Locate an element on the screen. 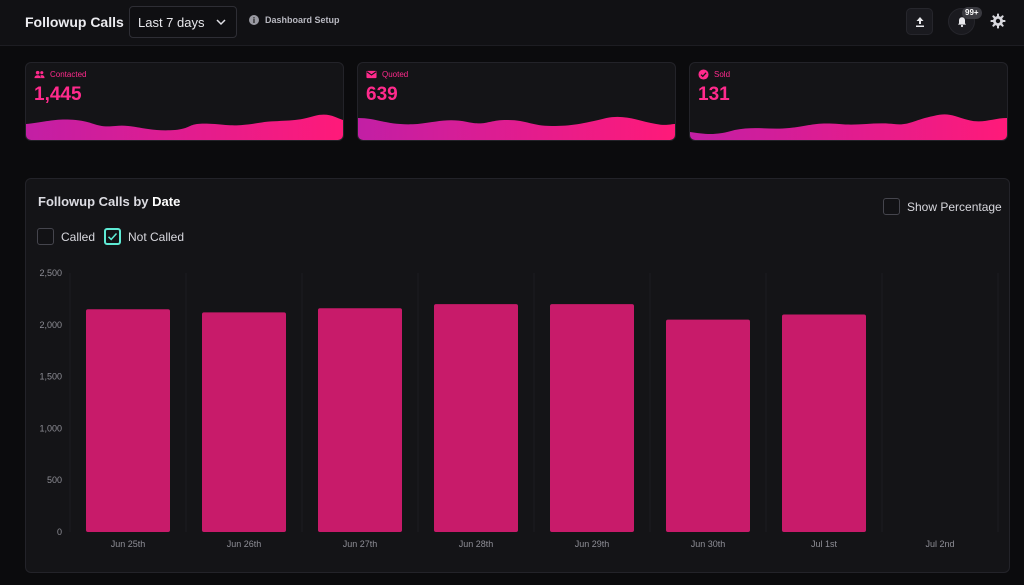 This screenshot has width=1024, height=585. kpi-header: Contacted is located at coordinates (60, 74).